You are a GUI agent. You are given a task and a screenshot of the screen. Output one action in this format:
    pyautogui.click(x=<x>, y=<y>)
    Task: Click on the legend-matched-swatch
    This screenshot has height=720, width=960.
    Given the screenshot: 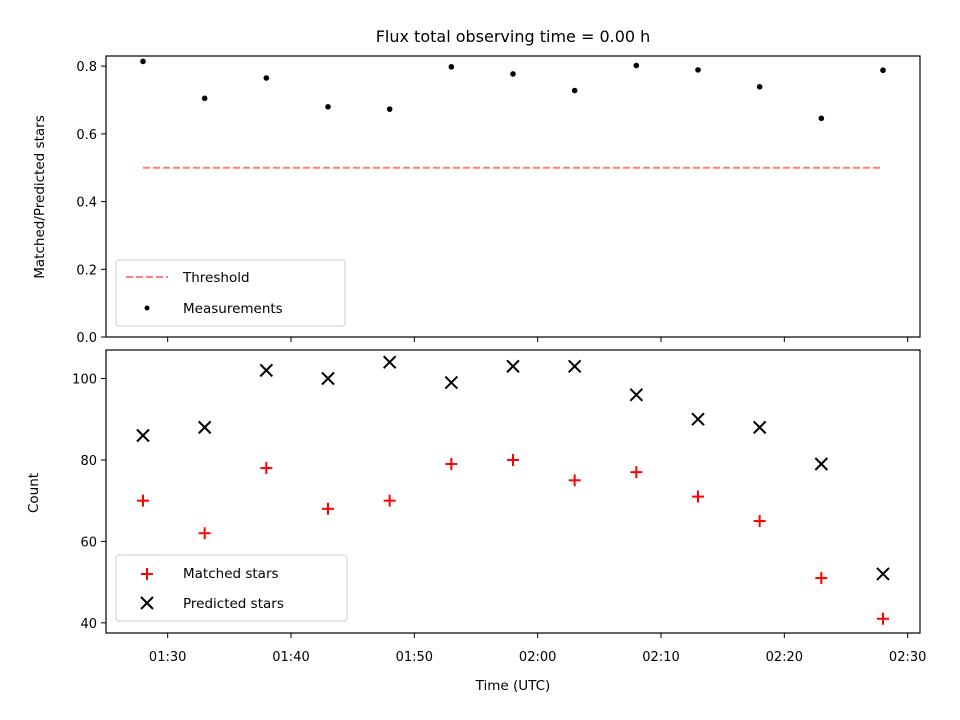 What is the action you would take?
    pyautogui.click(x=147, y=574)
    